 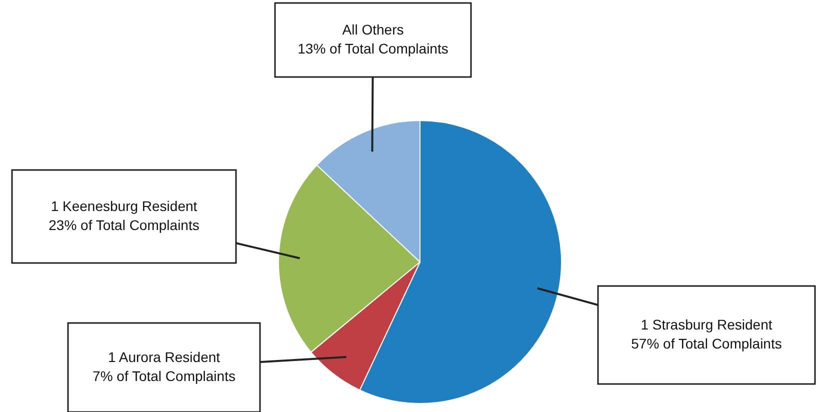 I want to click on data-label: 7% of Total Complaints, so click(x=164, y=376).